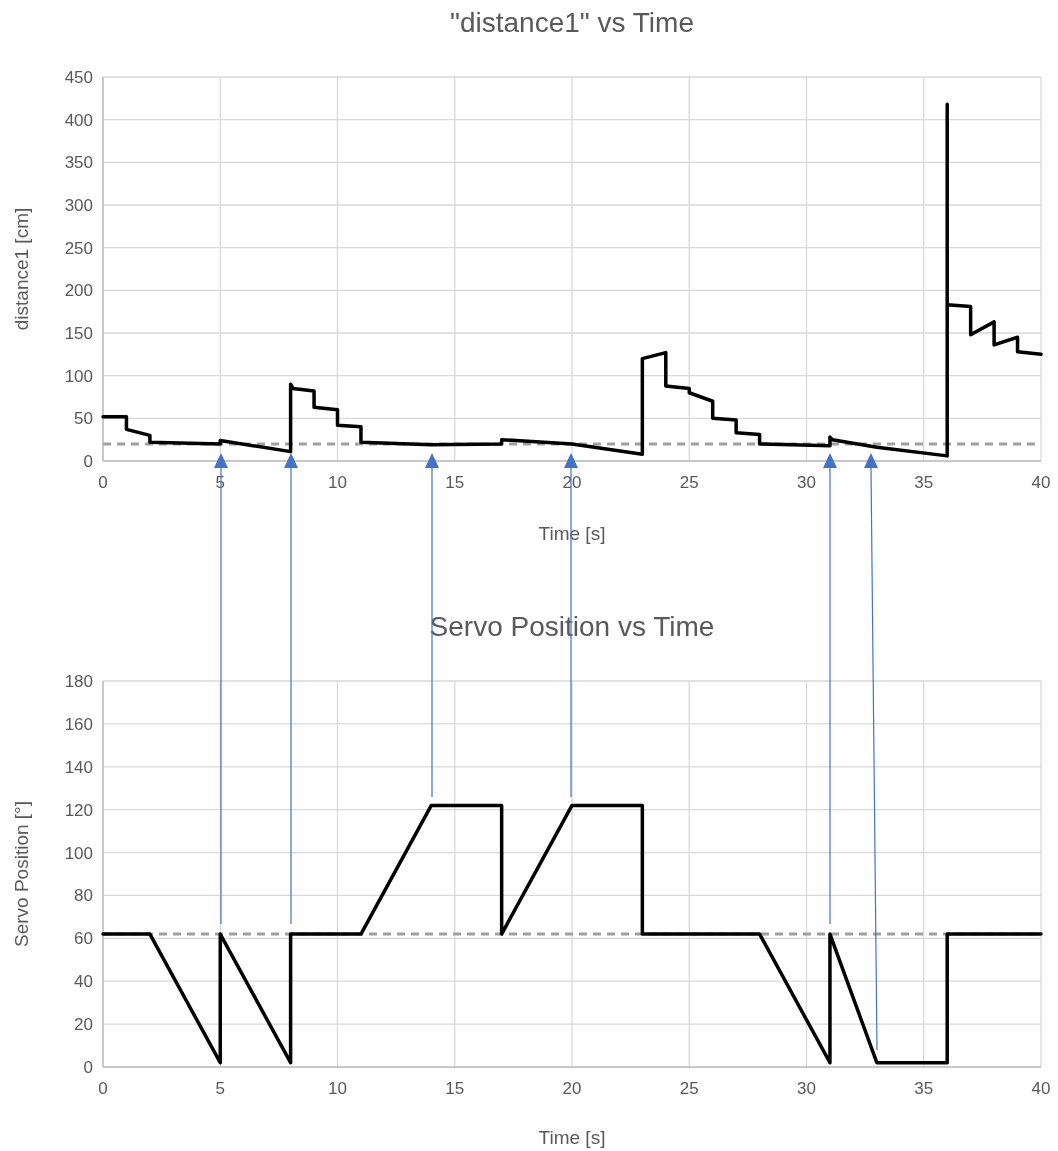 The width and height of the screenshot is (1058, 1151). What do you see at coordinates (83, 419) in the screenshot?
I see `y-tick-label: 50` at bounding box center [83, 419].